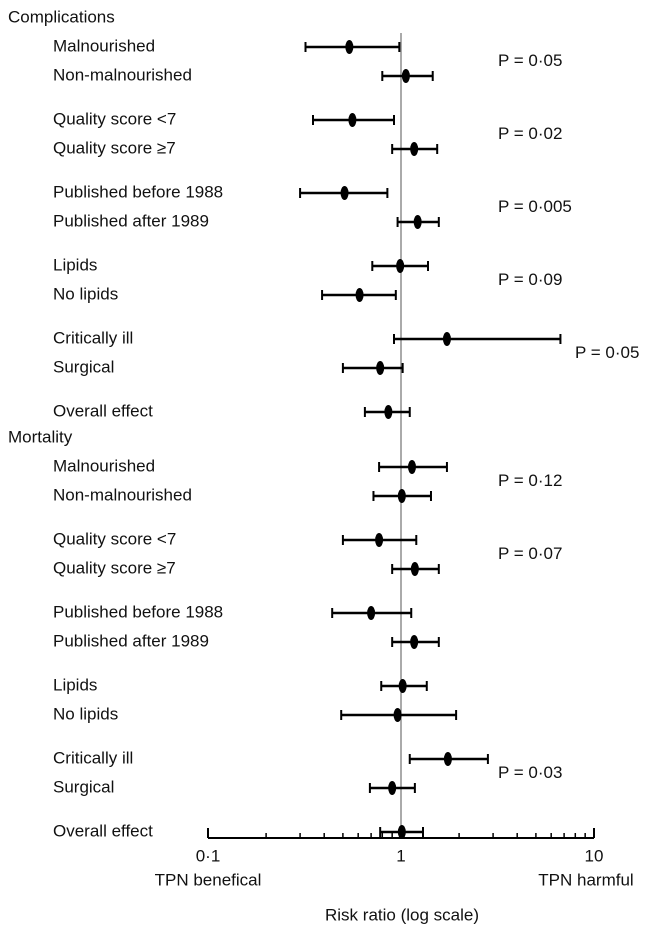 This screenshot has height=932, width=651. Describe the element at coordinates (40, 436) in the screenshot. I see `section-title: Mortality` at that location.